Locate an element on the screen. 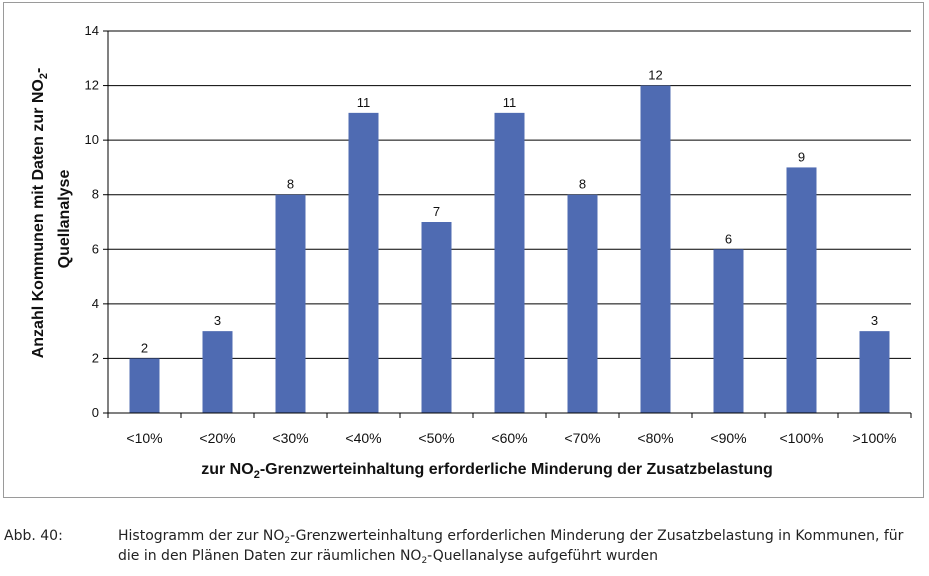  y-tick-label-0: 0 is located at coordinates (95, 412).